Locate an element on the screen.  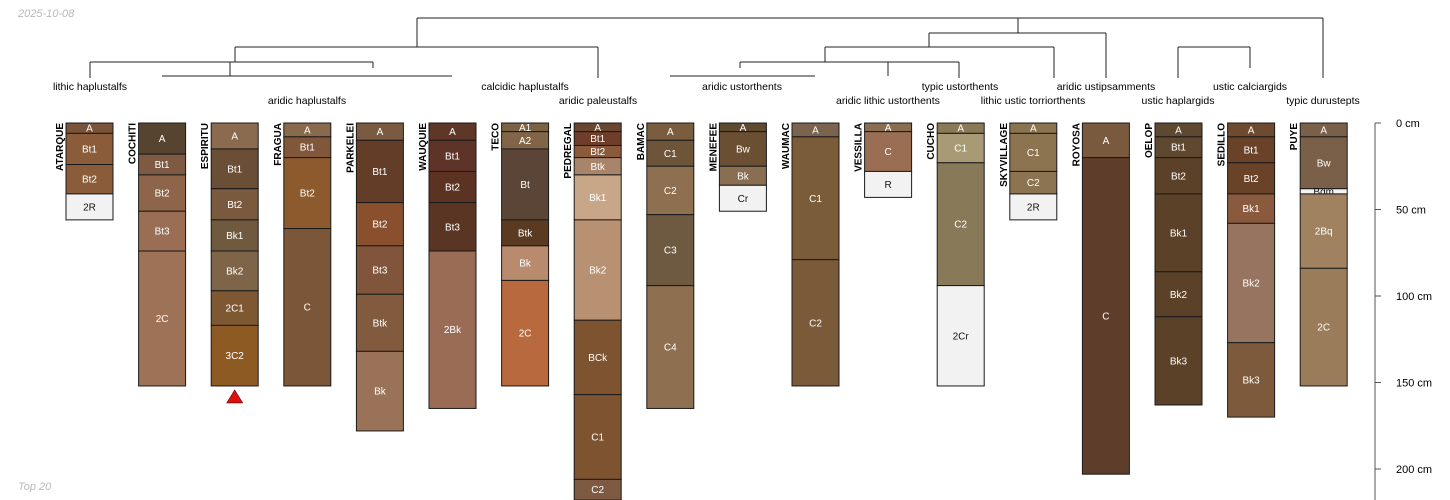
taxonomy-label: typic durustepts is located at coordinates (1323, 101).